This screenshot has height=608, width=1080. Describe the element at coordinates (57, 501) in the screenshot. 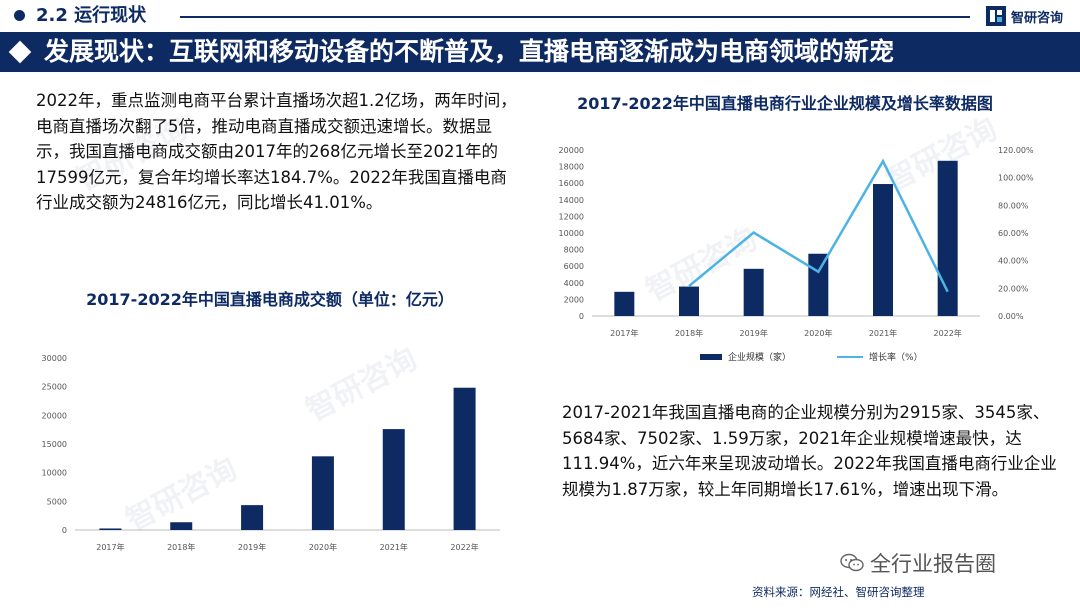

I see `y-tick-label: 5000` at that location.